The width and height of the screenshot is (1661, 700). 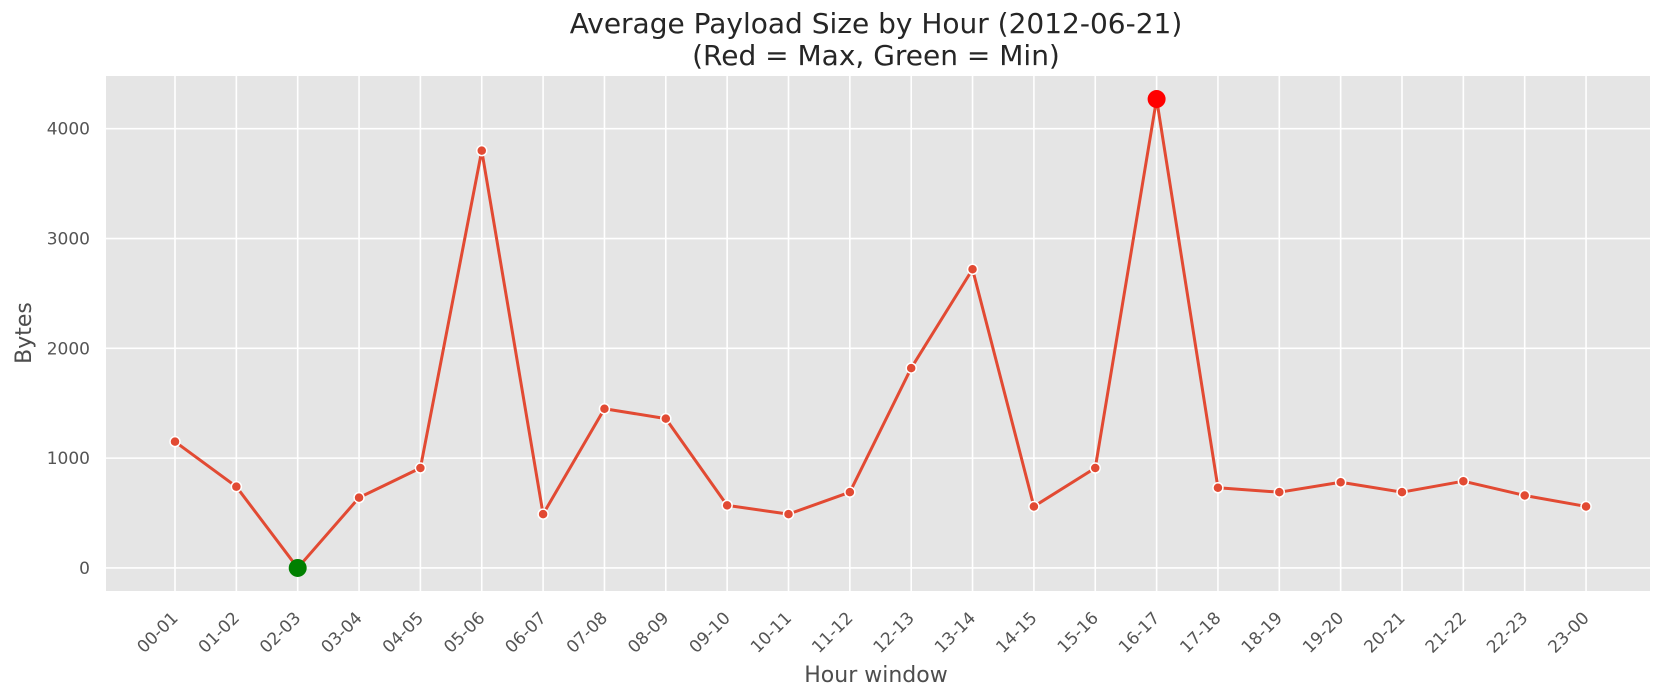 I want to click on x-tick-label: 18-19, so click(x=1262, y=632).